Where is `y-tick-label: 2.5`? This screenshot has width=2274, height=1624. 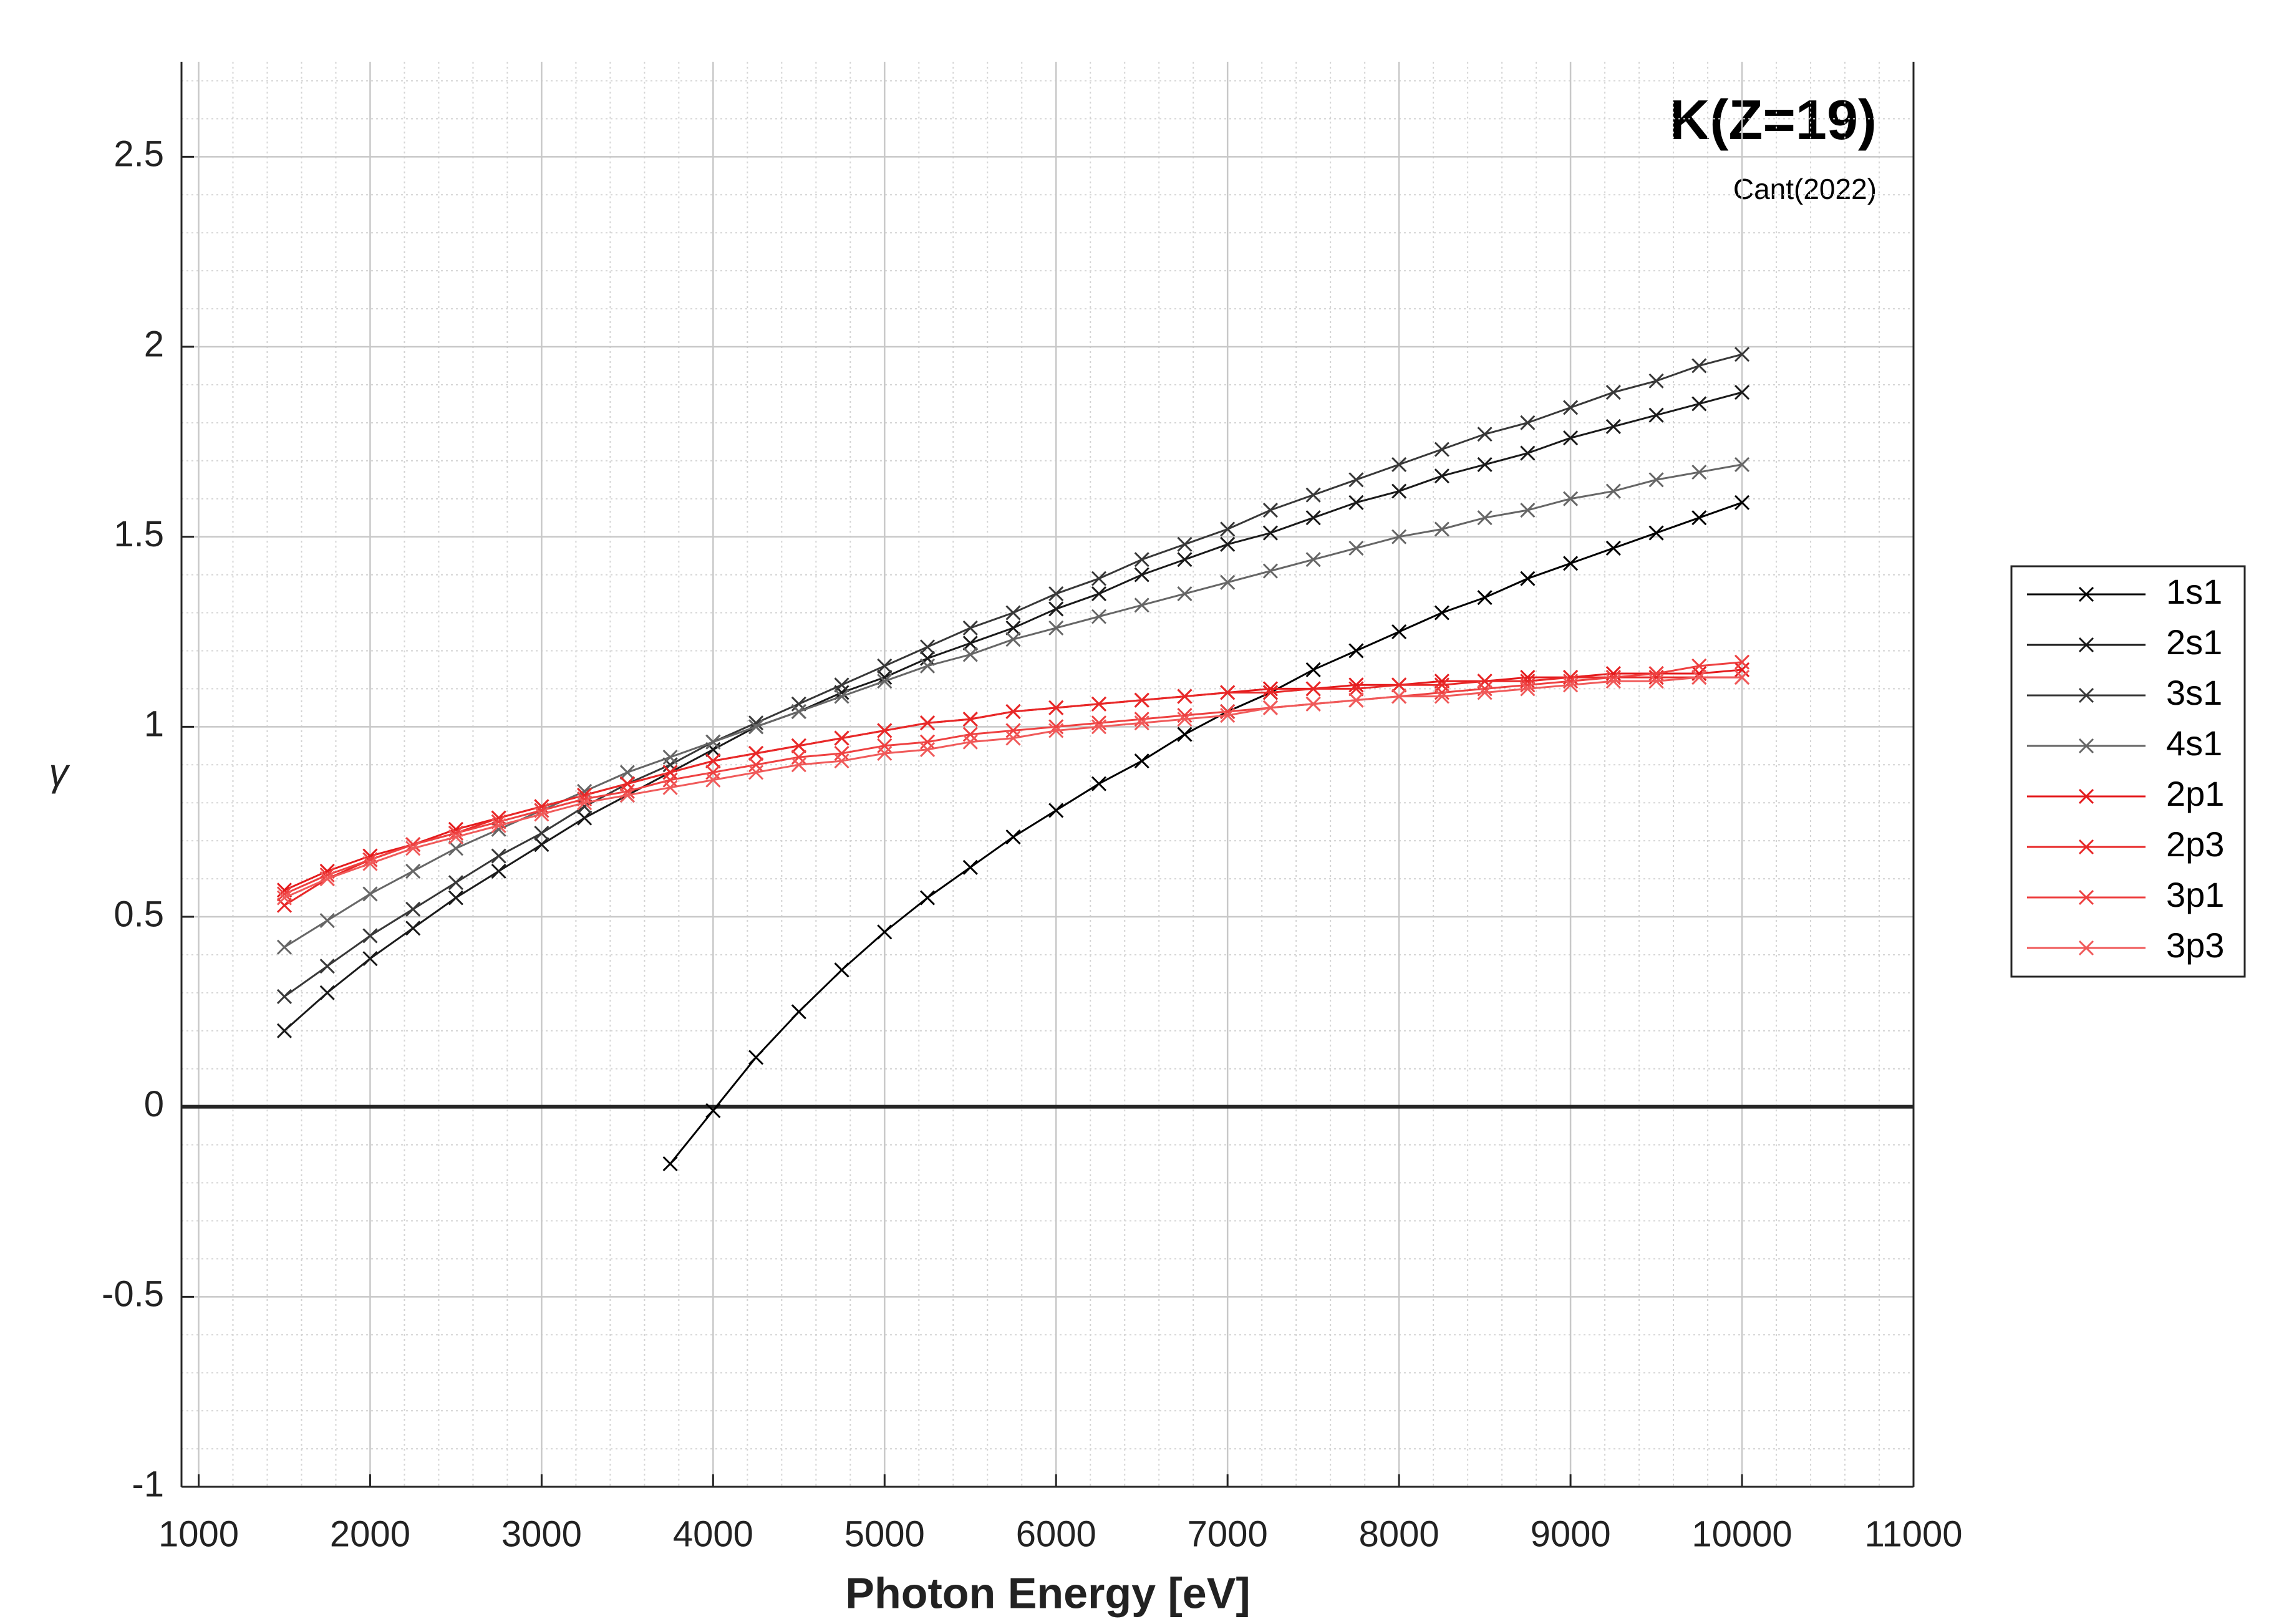 y-tick-label: 2.5 is located at coordinates (139, 154).